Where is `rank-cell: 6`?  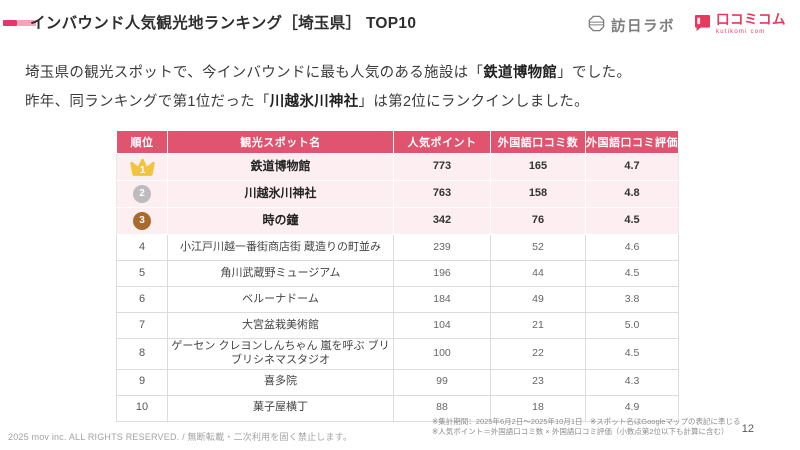
rank-cell: 6 is located at coordinates (142, 299).